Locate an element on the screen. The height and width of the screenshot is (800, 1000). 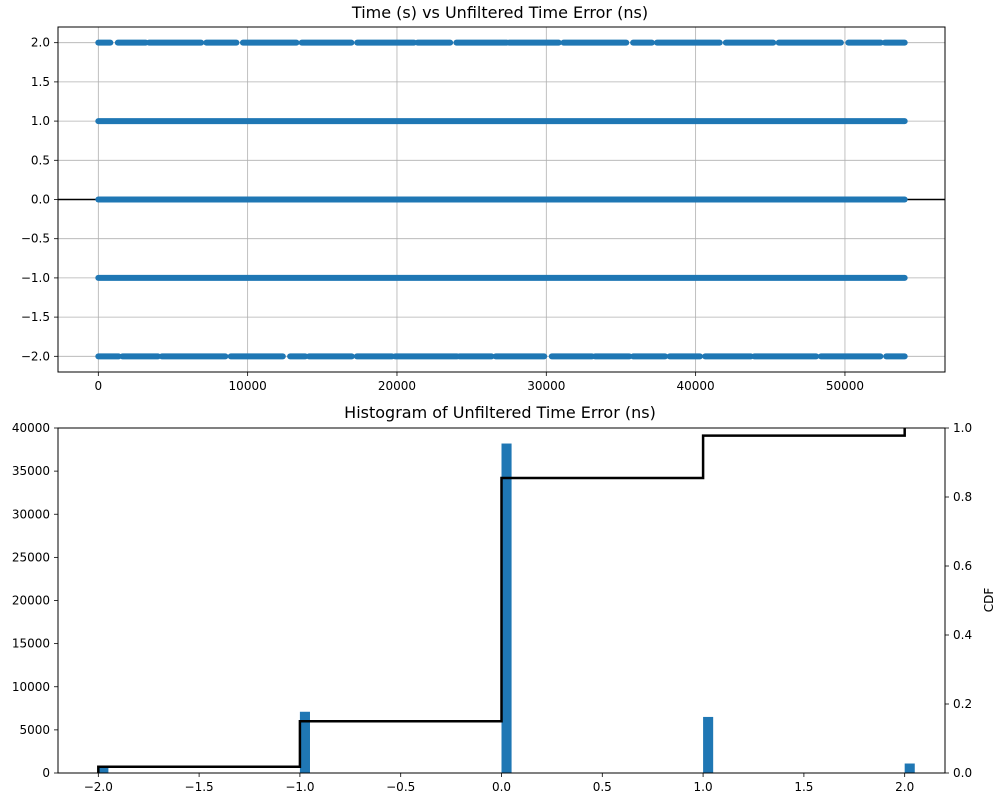
histogram-x-tick-label: 1.0 is located at coordinates (703, 787).